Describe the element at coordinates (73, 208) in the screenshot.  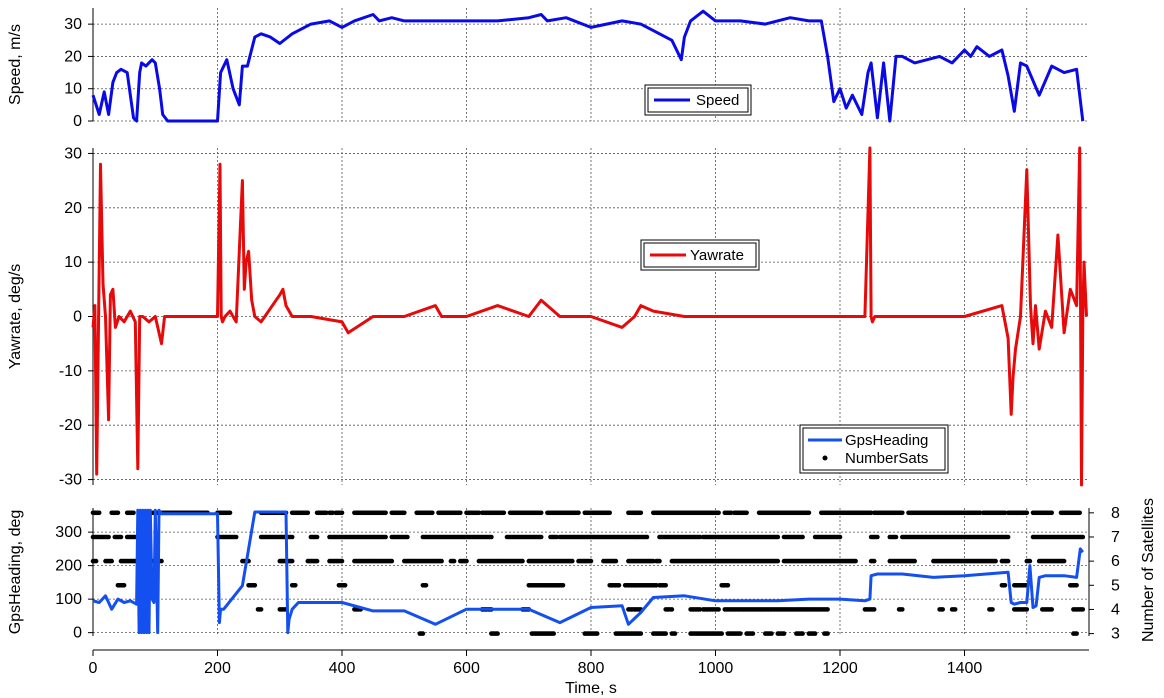
I see `yawrate-ytick-label: 20` at that location.